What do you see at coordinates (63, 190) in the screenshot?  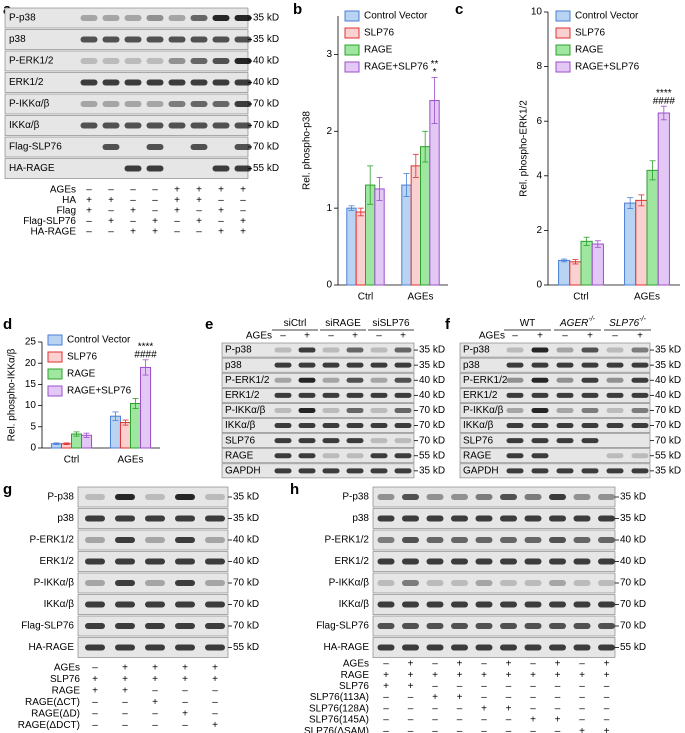 I see `treatment-label: AGEs` at bounding box center [63, 190].